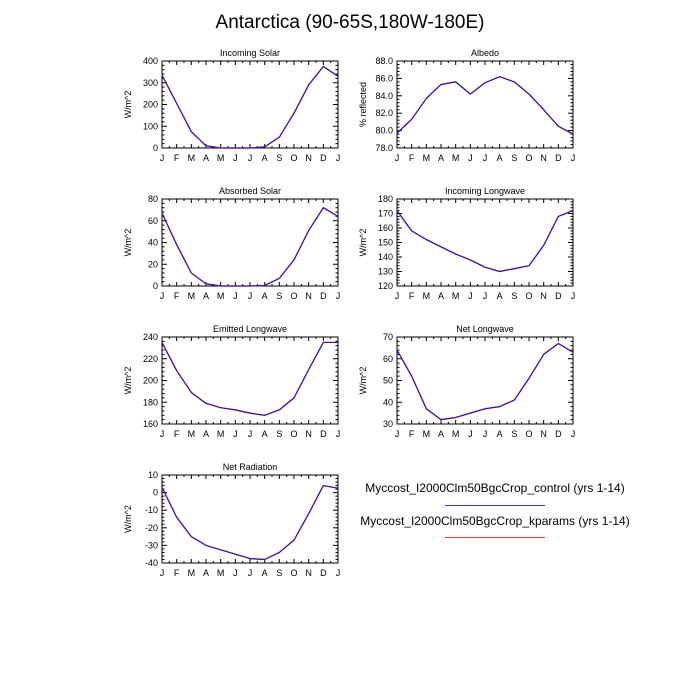 This screenshot has width=700, height=700. What do you see at coordinates (388, 337) in the screenshot?
I see `y-tick-label: 70` at bounding box center [388, 337].